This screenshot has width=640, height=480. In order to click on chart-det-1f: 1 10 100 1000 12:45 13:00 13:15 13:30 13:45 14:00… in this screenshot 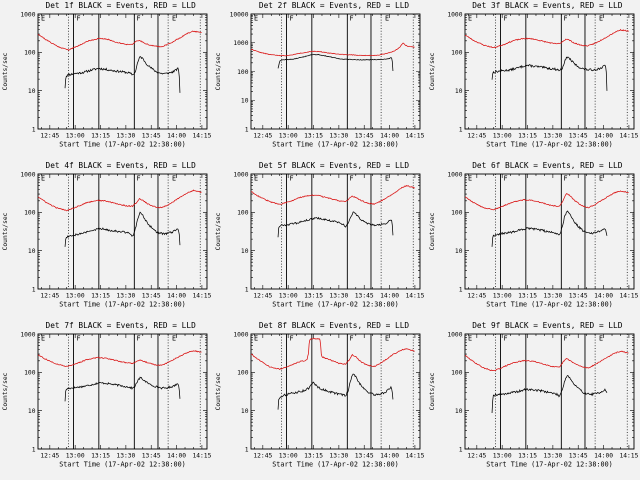, I will do `click(107, 79)`.